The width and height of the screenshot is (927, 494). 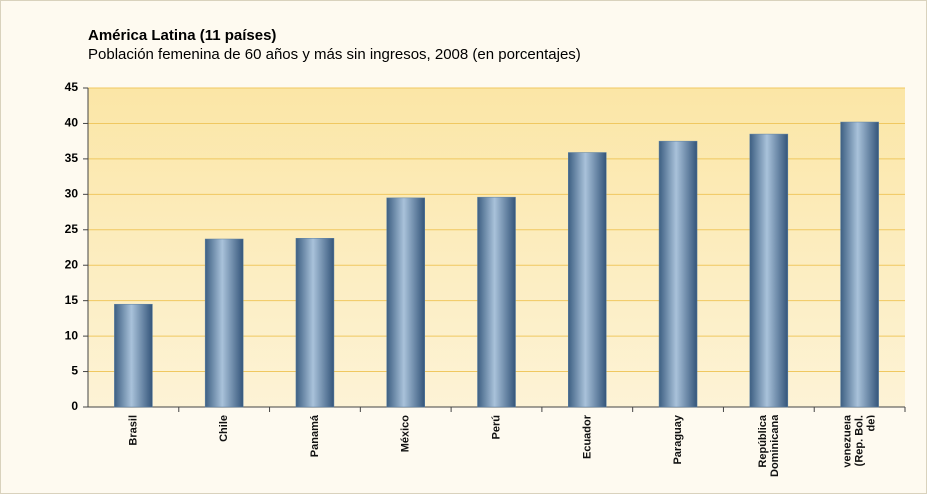 What do you see at coordinates (72, 123) in the screenshot?
I see `y-tick-label: 40` at bounding box center [72, 123].